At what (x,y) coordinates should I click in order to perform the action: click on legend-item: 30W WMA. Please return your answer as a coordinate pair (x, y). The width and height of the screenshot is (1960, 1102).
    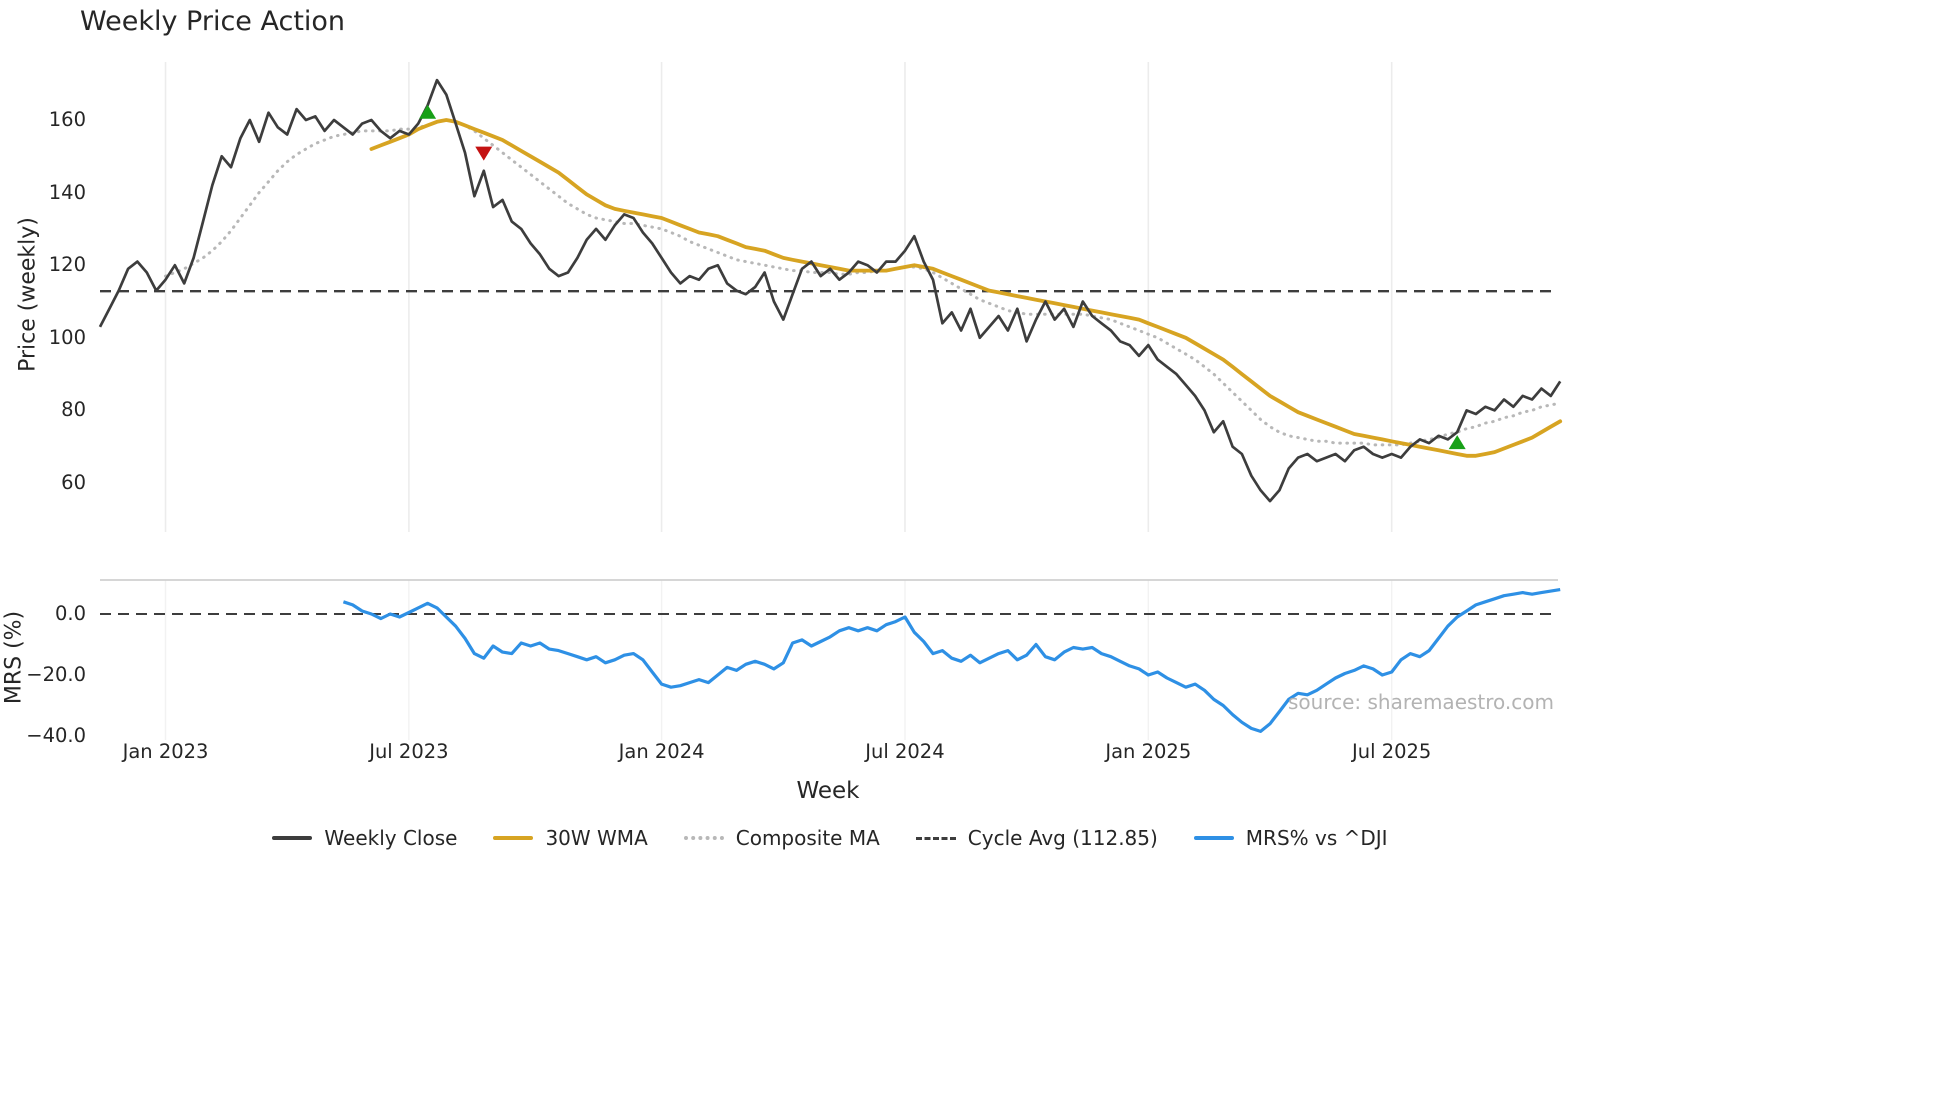
    Looking at the image, I should click on (570, 838).